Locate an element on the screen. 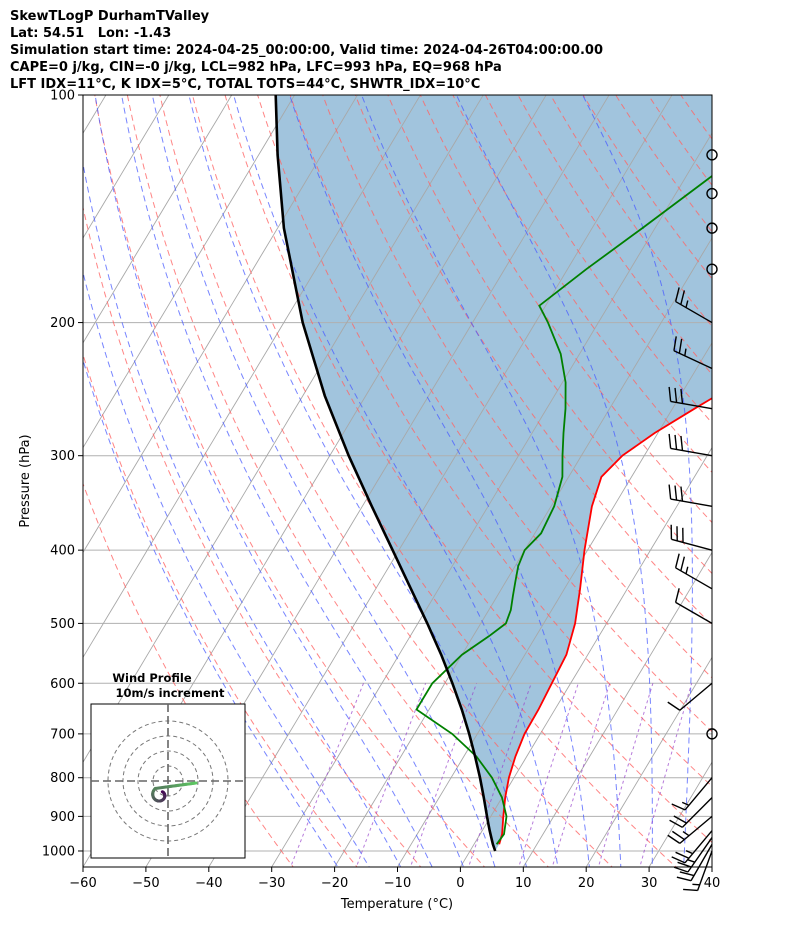 The image size is (794, 937). x-tick-label: 40 is located at coordinates (712, 883).